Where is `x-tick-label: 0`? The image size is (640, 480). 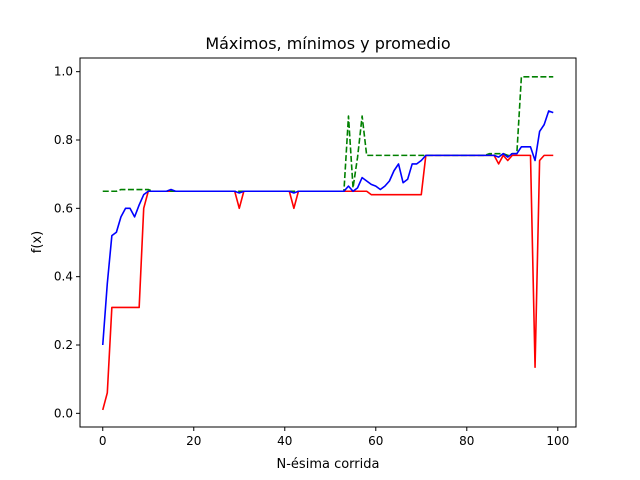
x-tick-label: 0 is located at coordinates (103, 441).